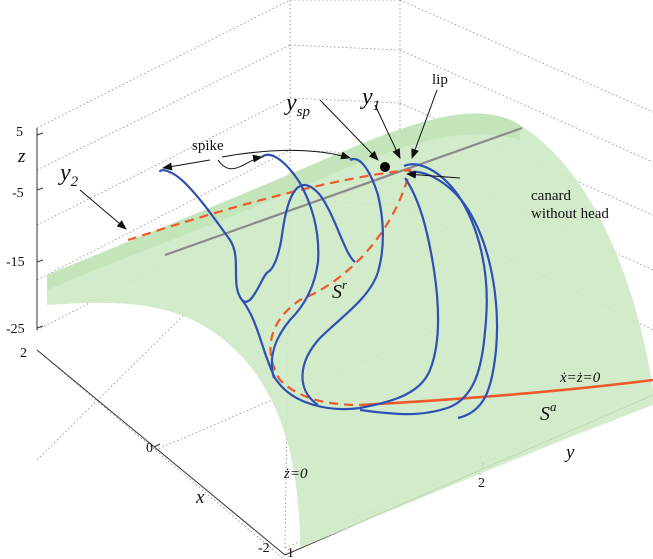 This screenshot has height=559, width=653. I want to click on x-tick--2: -2, so click(264, 548).